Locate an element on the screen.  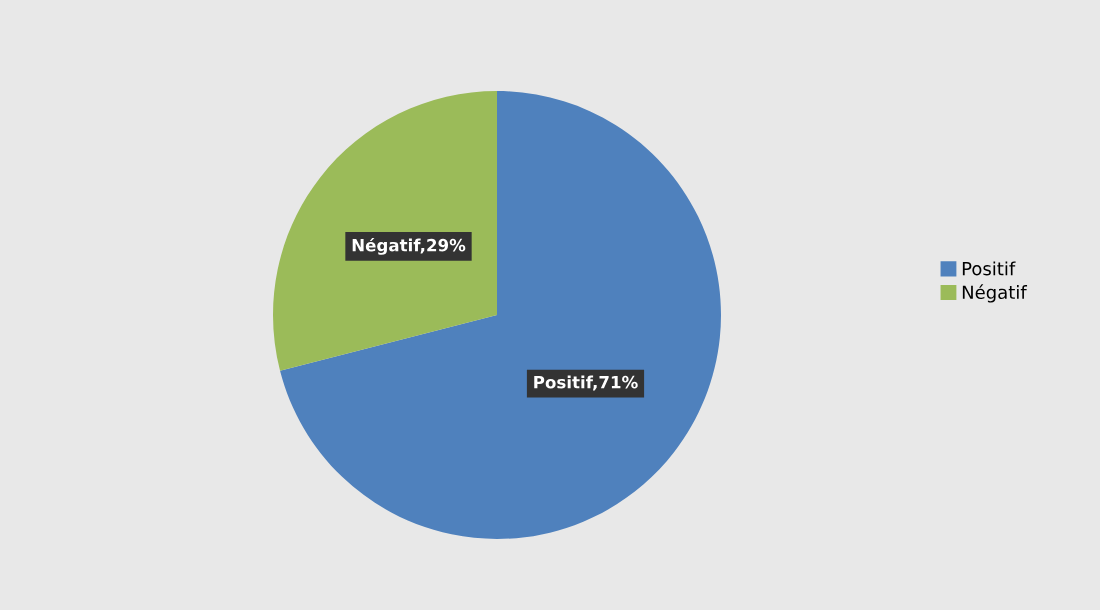
data-label: Positif,71% is located at coordinates (586, 383).